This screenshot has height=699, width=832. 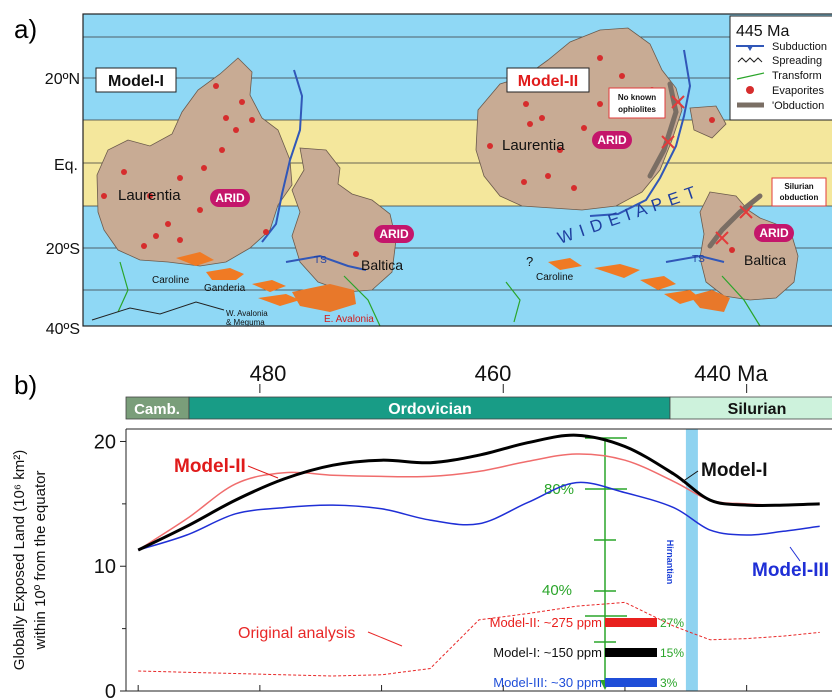 What do you see at coordinates (750, 60) in the screenshot?
I see `legend-spreading-line` at bounding box center [750, 60].